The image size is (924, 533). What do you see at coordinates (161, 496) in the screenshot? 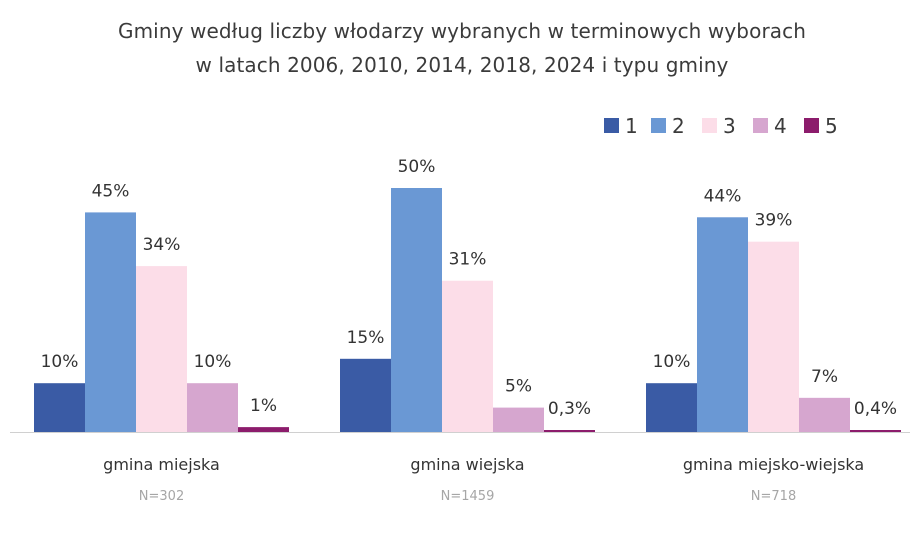
I see `sample-size-label-1: N=302` at bounding box center [161, 496].